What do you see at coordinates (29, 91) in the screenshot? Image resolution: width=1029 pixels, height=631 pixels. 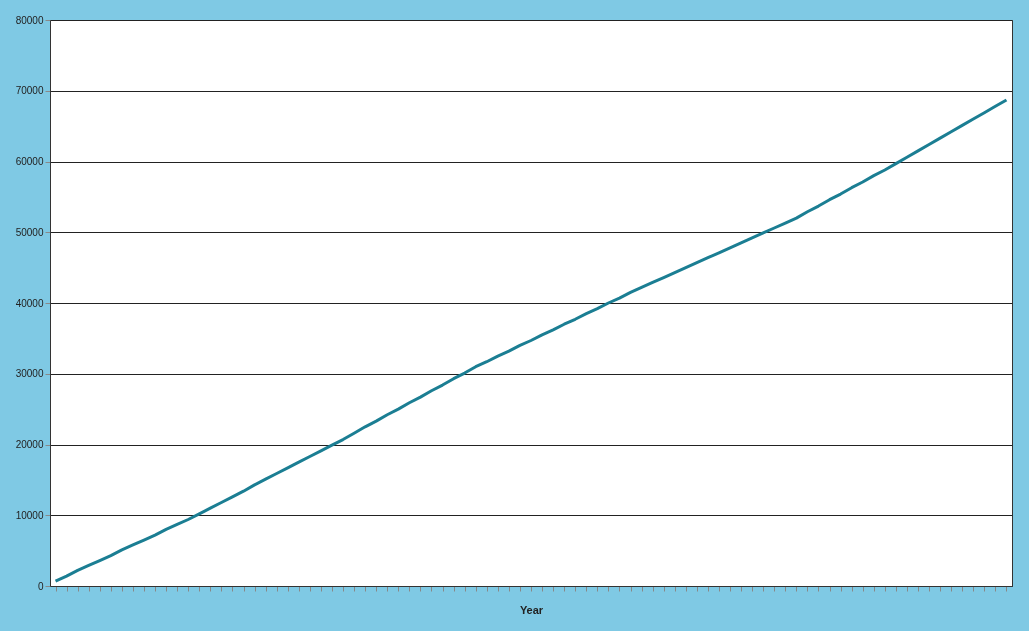 I see `y-tick-label: 70000` at bounding box center [29, 91].